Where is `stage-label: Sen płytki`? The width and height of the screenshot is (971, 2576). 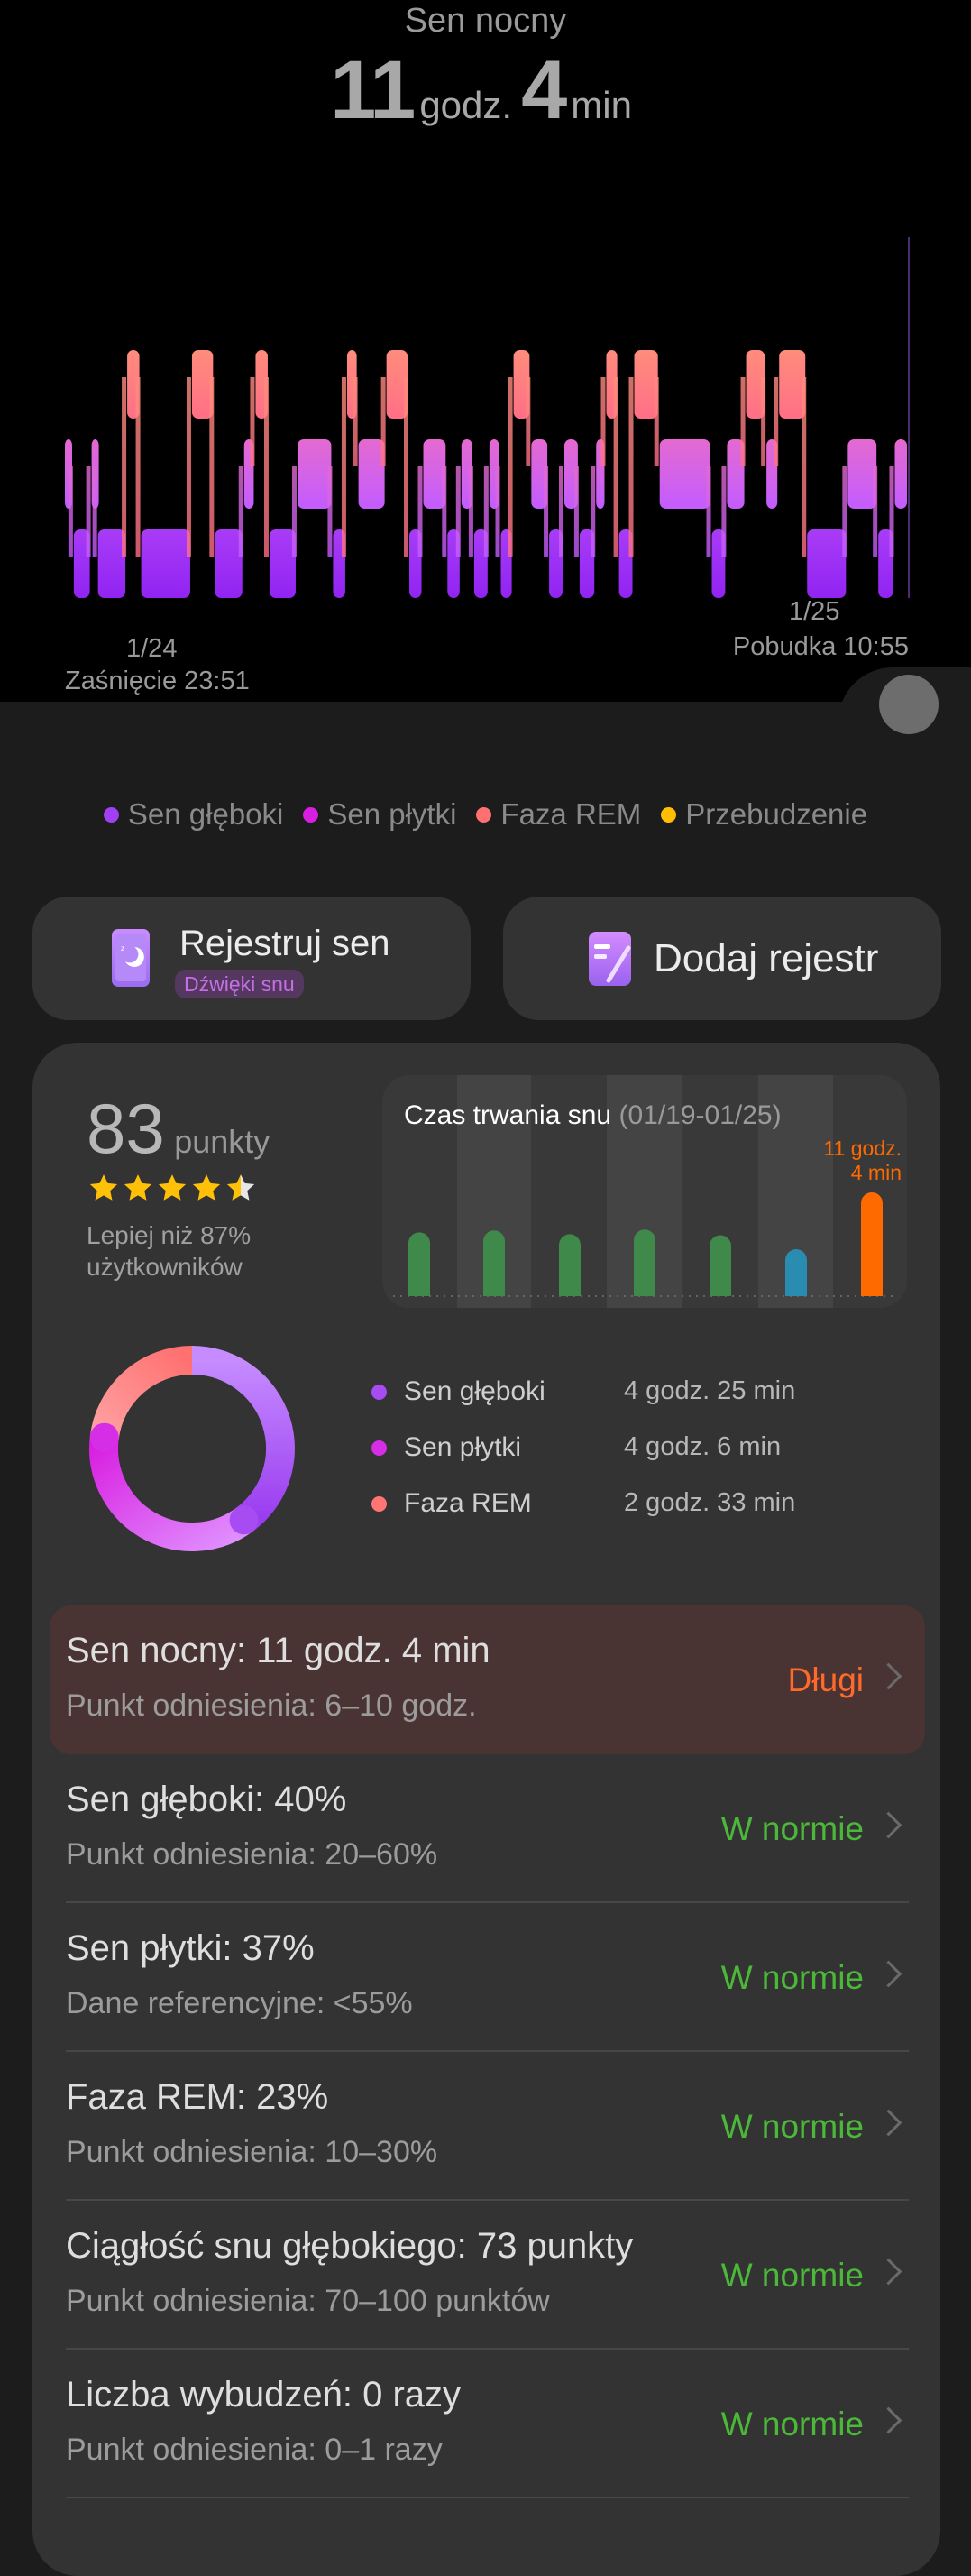 stage-label: Sen płytki is located at coordinates (463, 1447).